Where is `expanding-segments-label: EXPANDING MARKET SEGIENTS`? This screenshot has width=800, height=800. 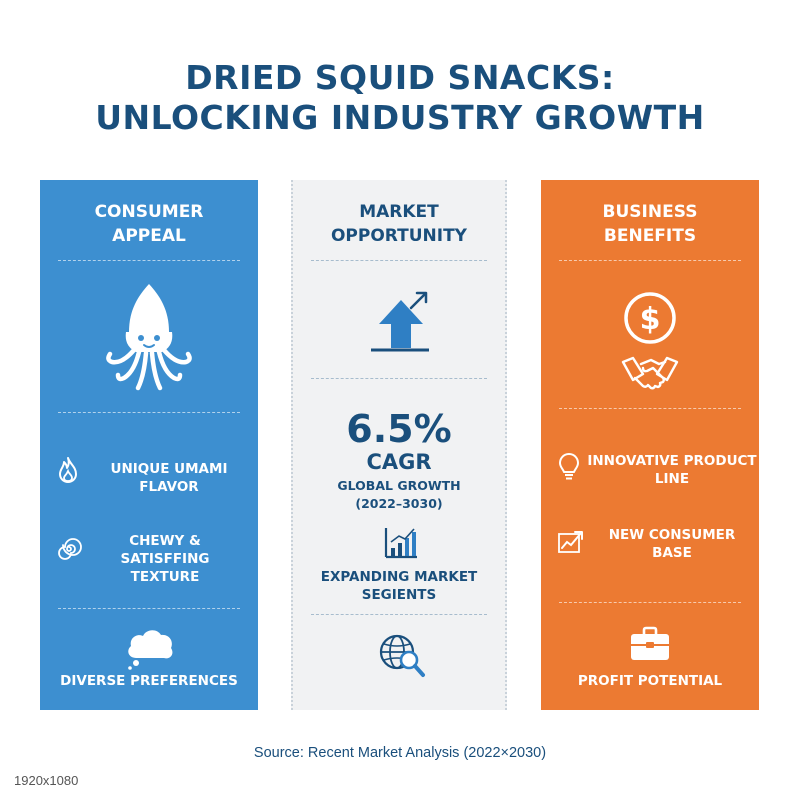
expanding-segments-label: EXPANDING MARKET SEGIENTS is located at coordinates (399, 586).